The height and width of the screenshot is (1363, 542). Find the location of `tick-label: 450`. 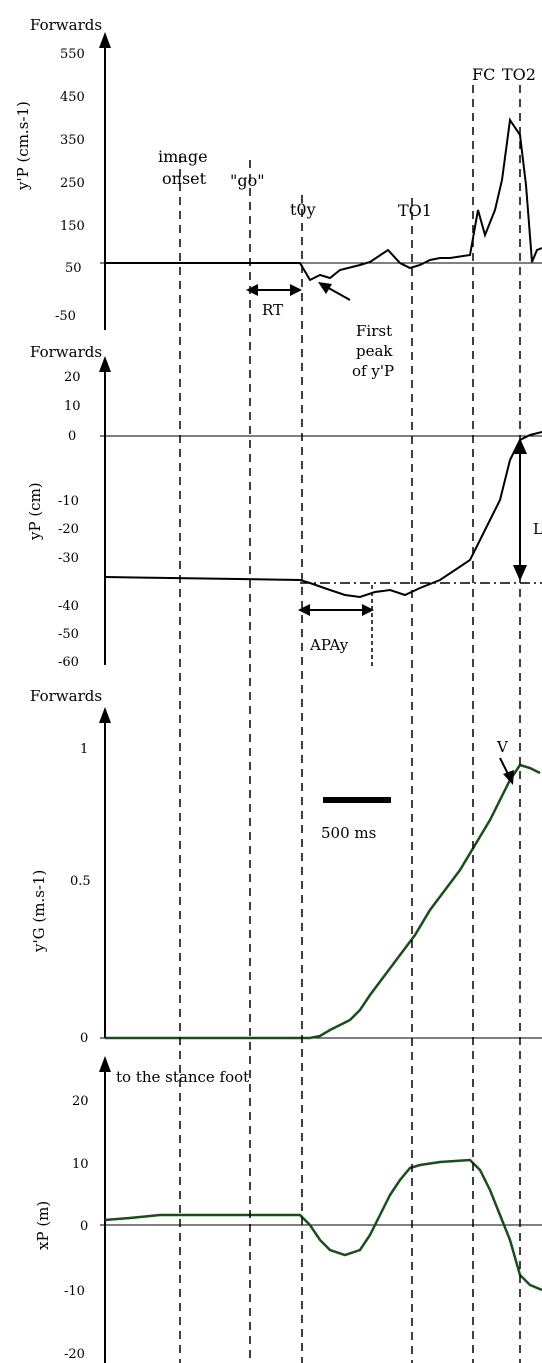

tick-label: 450 is located at coordinates (72, 97).